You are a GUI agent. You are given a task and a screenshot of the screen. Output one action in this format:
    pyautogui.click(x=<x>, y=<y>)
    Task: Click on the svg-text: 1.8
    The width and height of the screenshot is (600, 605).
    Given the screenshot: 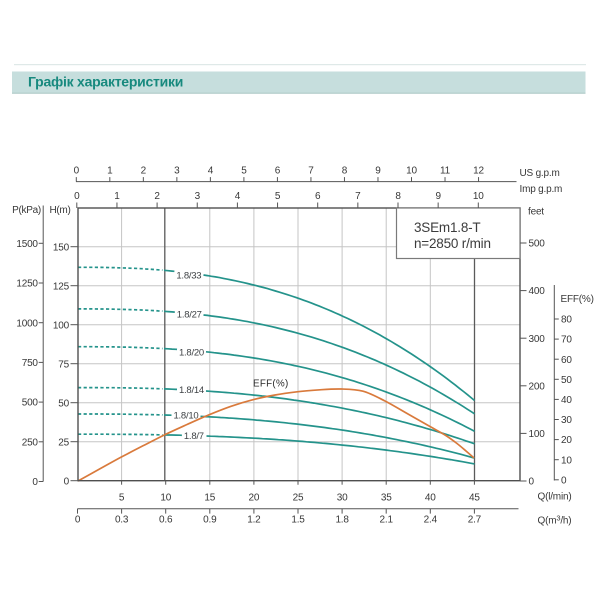 What is the action you would take?
    pyautogui.click(x=342, y=519)
    